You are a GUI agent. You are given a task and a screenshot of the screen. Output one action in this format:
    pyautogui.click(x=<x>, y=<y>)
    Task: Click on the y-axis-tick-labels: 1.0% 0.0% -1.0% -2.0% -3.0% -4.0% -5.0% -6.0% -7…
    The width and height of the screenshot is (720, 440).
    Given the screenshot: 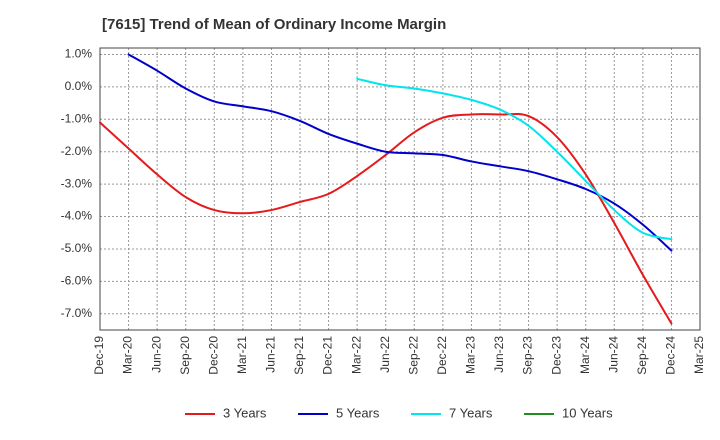 What is the action you would take?
    pyautogui.click(x=77, y=183)
    